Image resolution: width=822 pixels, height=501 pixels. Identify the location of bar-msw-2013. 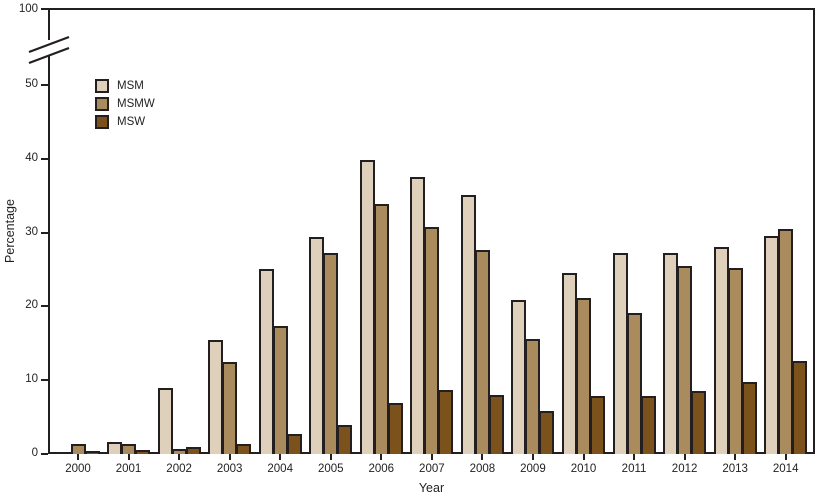
(749, 418).